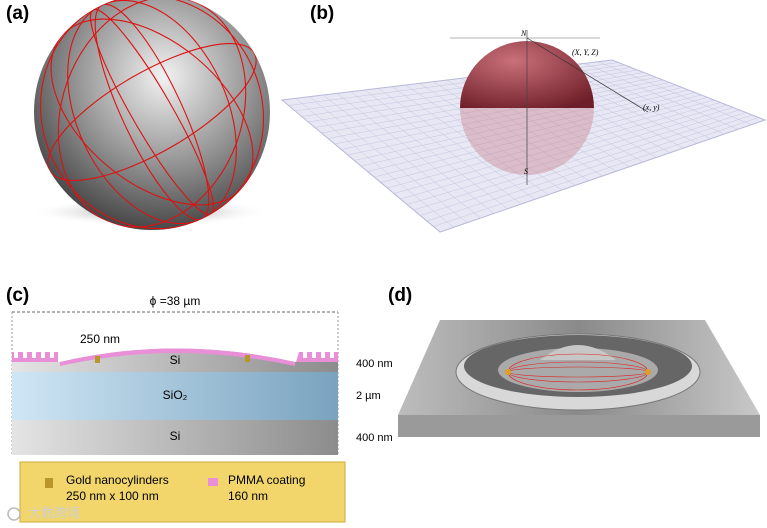  Describe the element at coordinates (368, 396) in the screenshot. I see `thickness-label: 2 µm` at that location.